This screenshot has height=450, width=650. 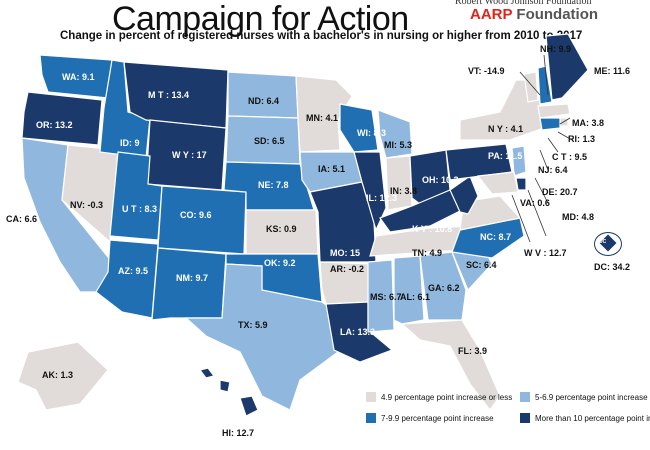 I want to click on legend-label: More than 10 percentage point increase, so click(x=592, y=418).